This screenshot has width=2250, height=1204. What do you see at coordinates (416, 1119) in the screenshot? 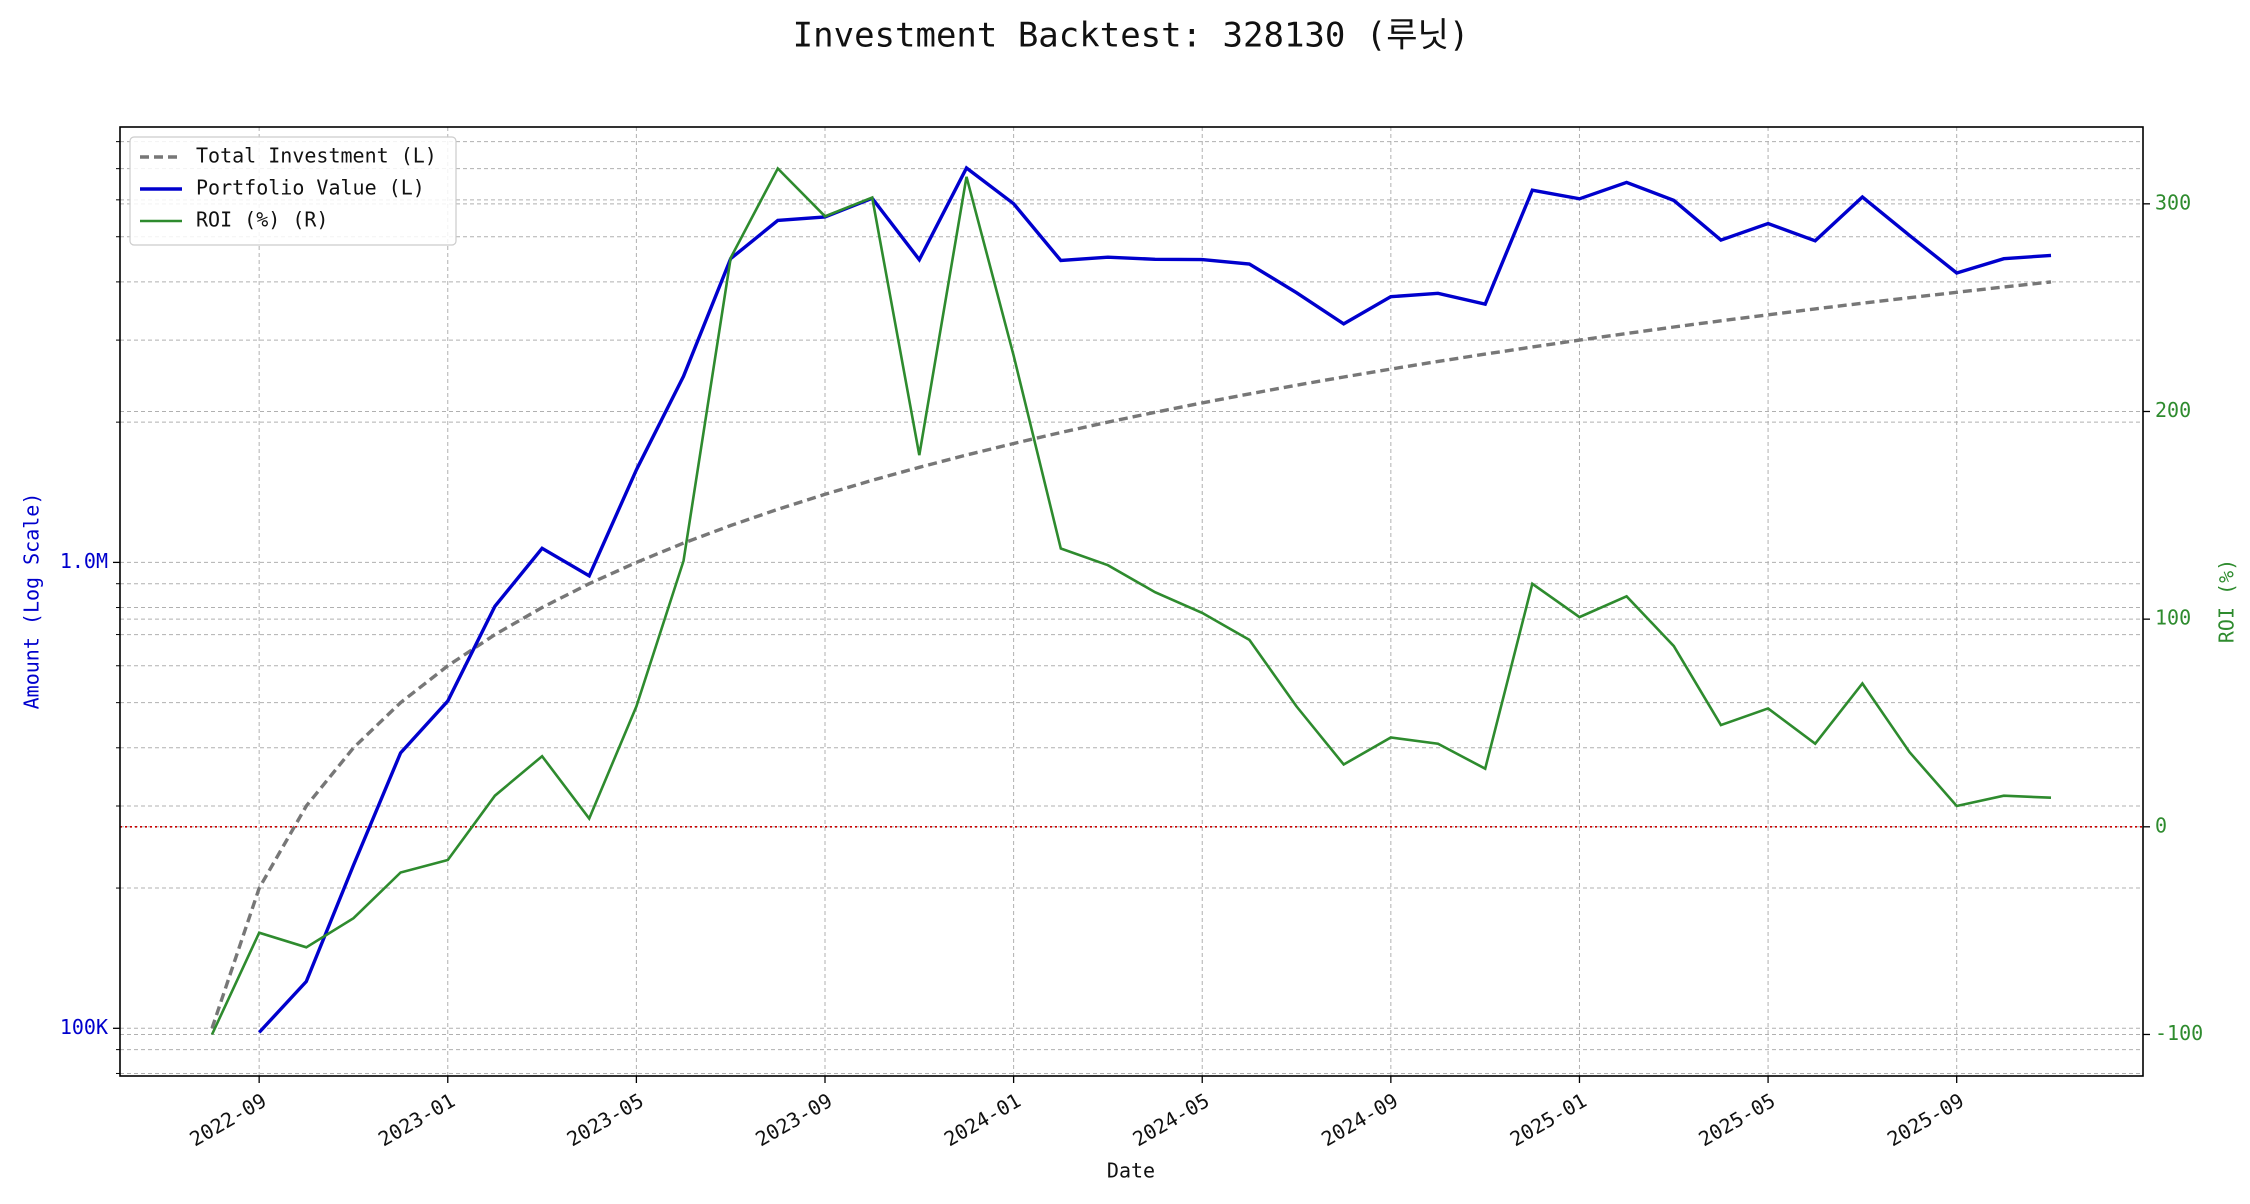
I see `x-tick-label: 2023-01` at bounding box center [416, 1119].